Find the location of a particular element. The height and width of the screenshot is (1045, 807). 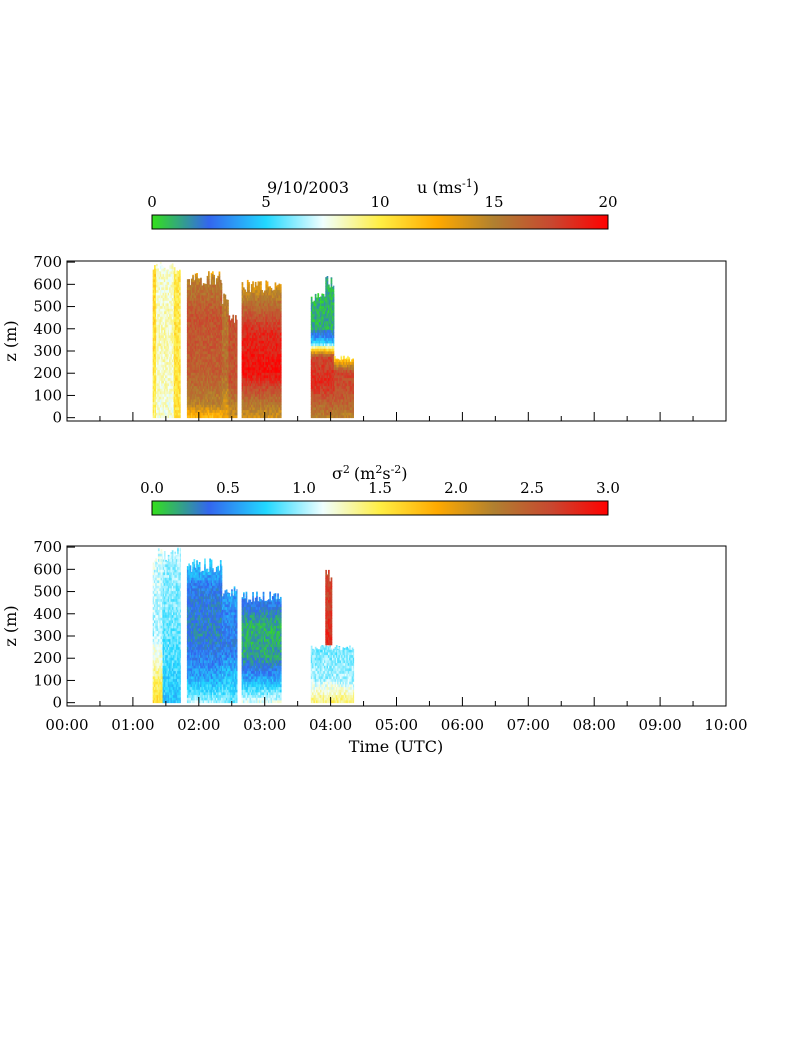

colorbar-tick-label: 0.5 is located at coordinates (228, 488).